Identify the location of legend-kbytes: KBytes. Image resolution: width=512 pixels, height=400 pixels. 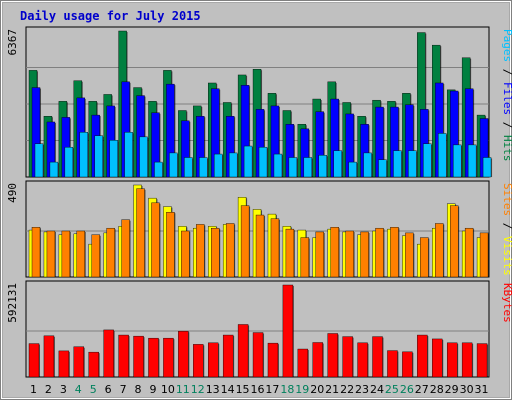
(506, 303).